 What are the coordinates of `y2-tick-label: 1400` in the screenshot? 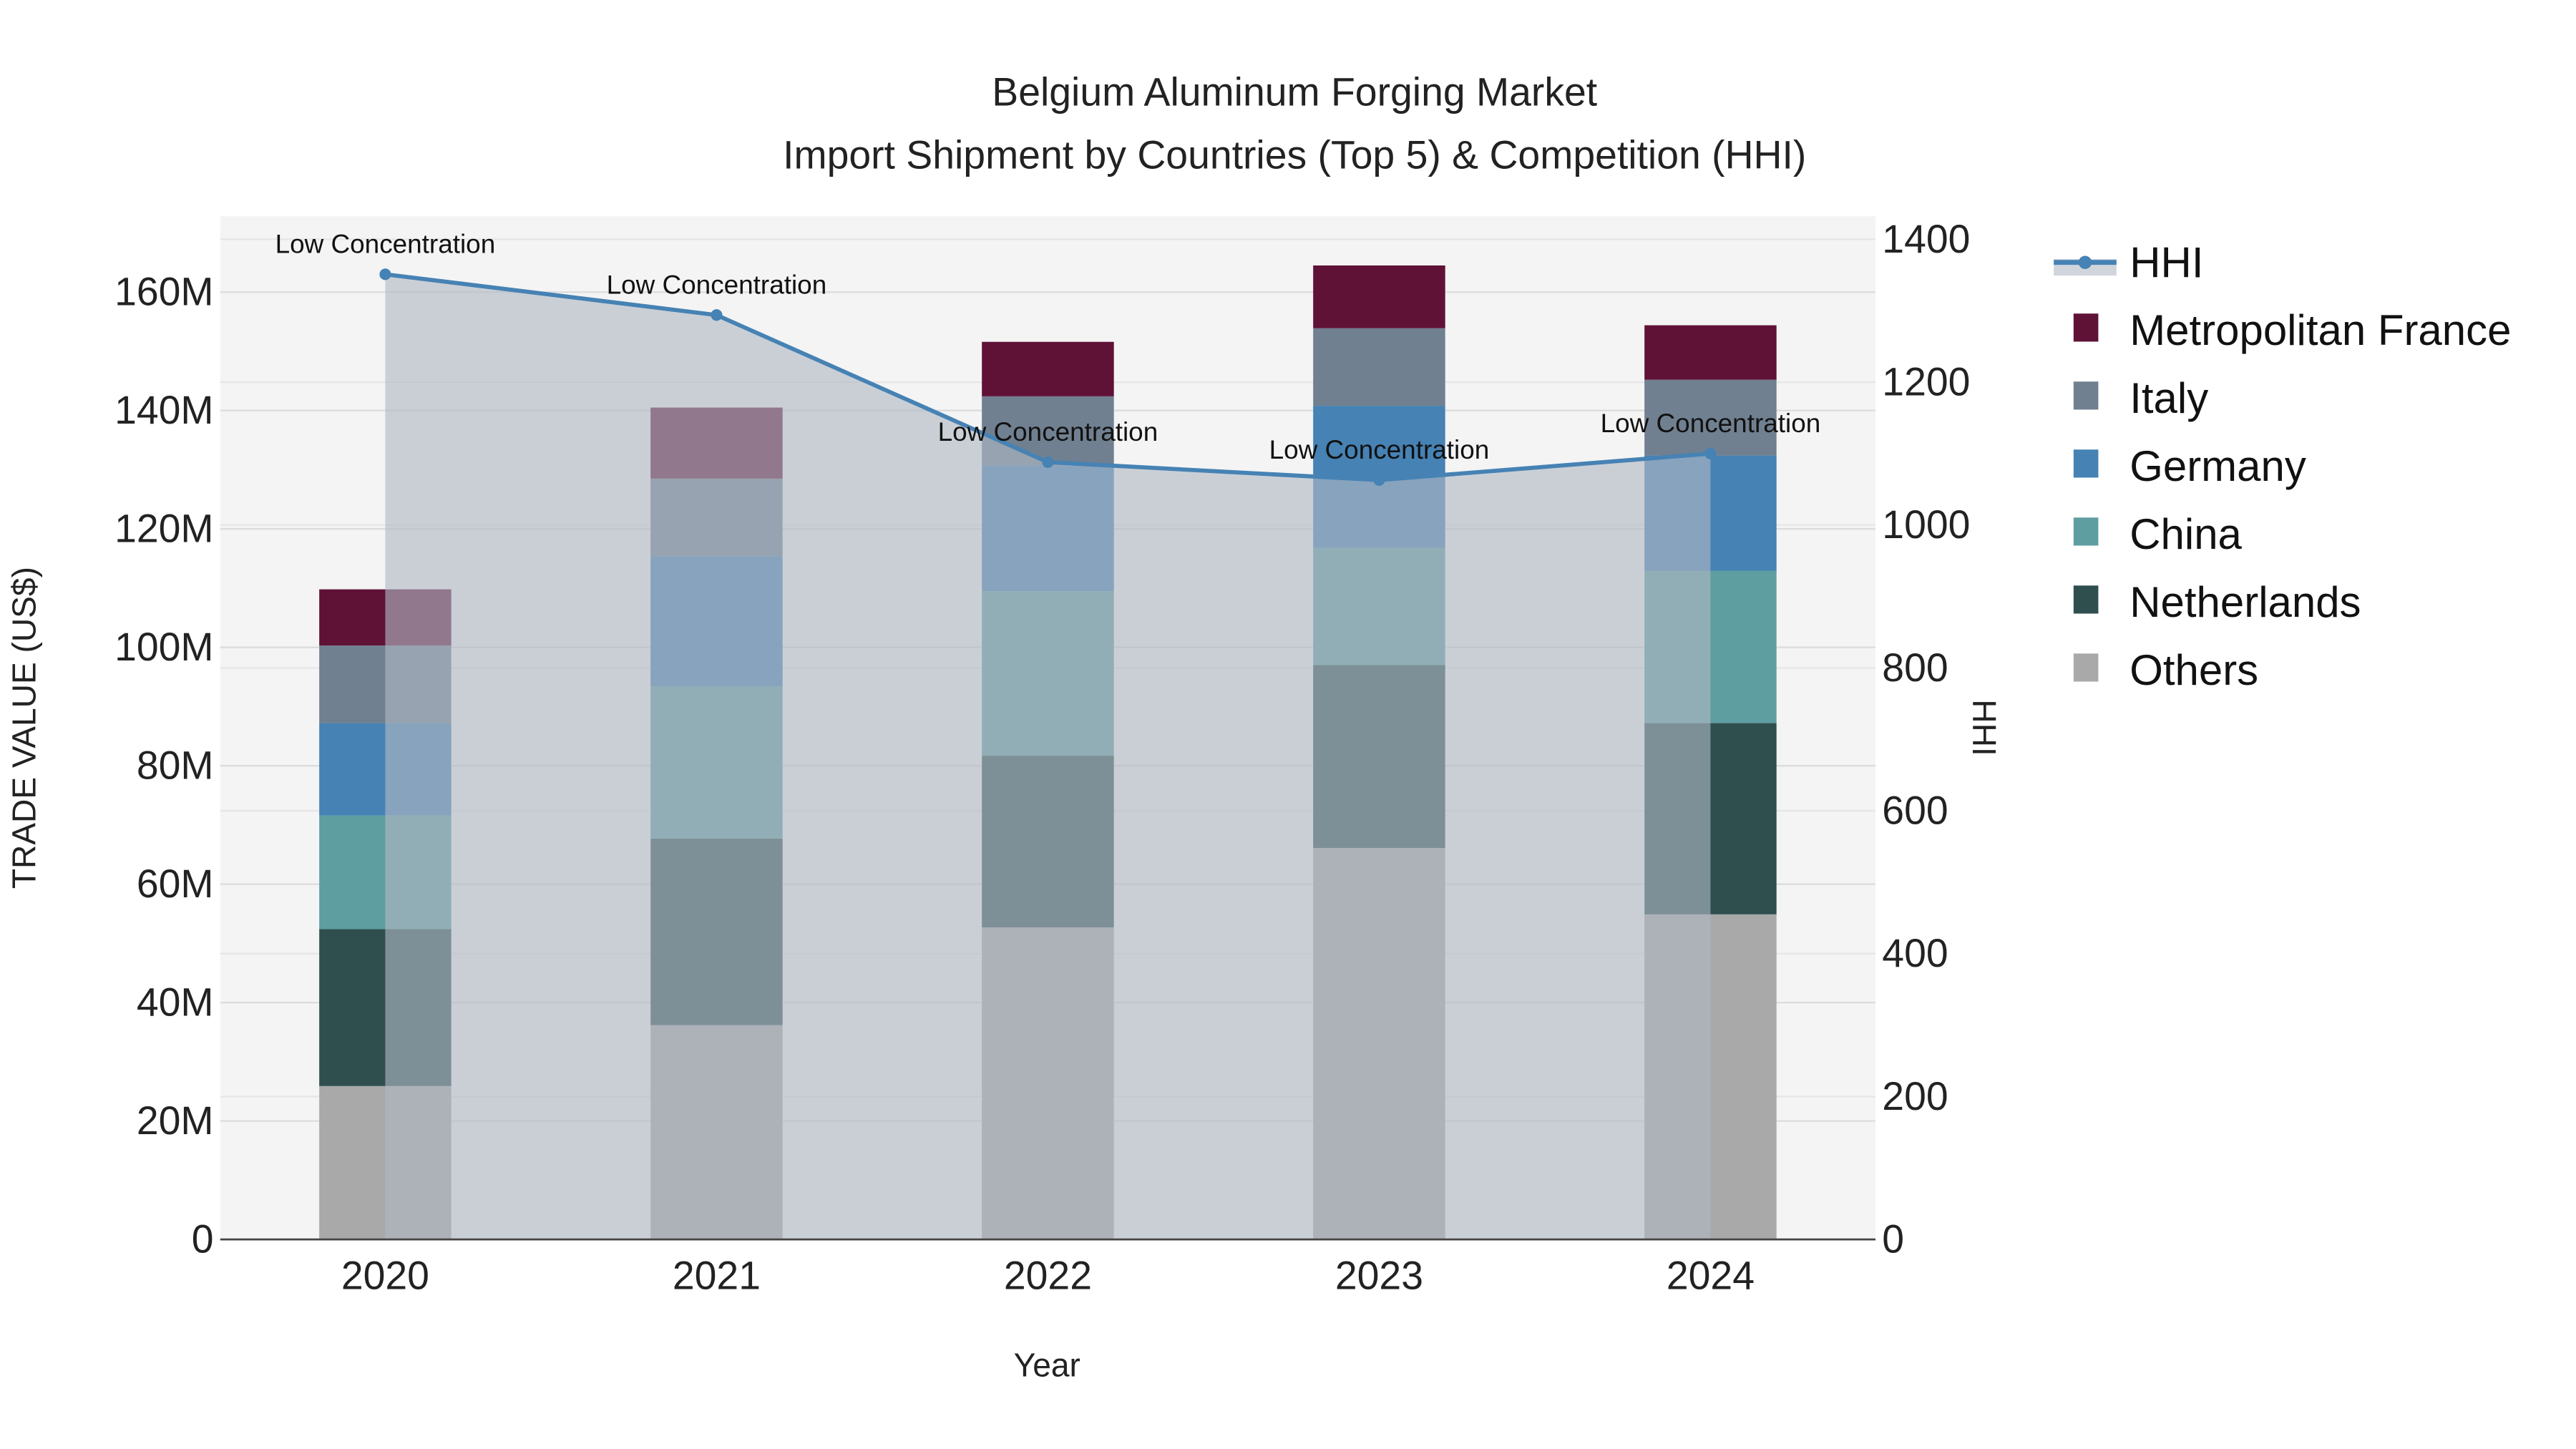 It's located at (1926, 239).